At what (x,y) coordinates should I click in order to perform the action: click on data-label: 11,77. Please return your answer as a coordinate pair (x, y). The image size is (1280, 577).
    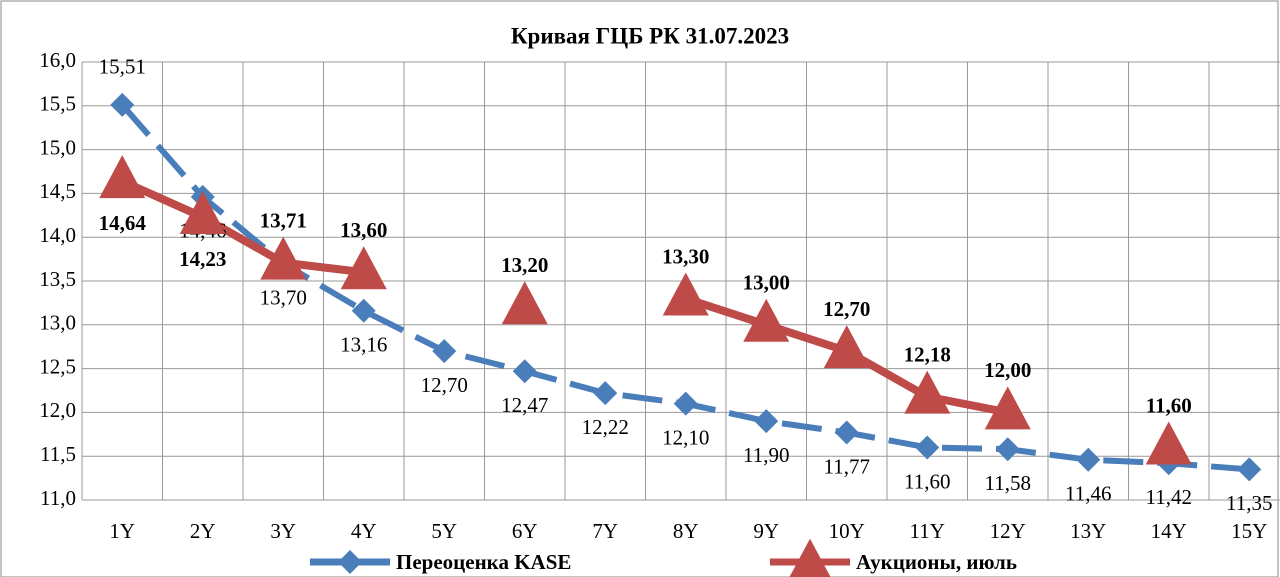
    Looking at the image, I should click on (847, 466).